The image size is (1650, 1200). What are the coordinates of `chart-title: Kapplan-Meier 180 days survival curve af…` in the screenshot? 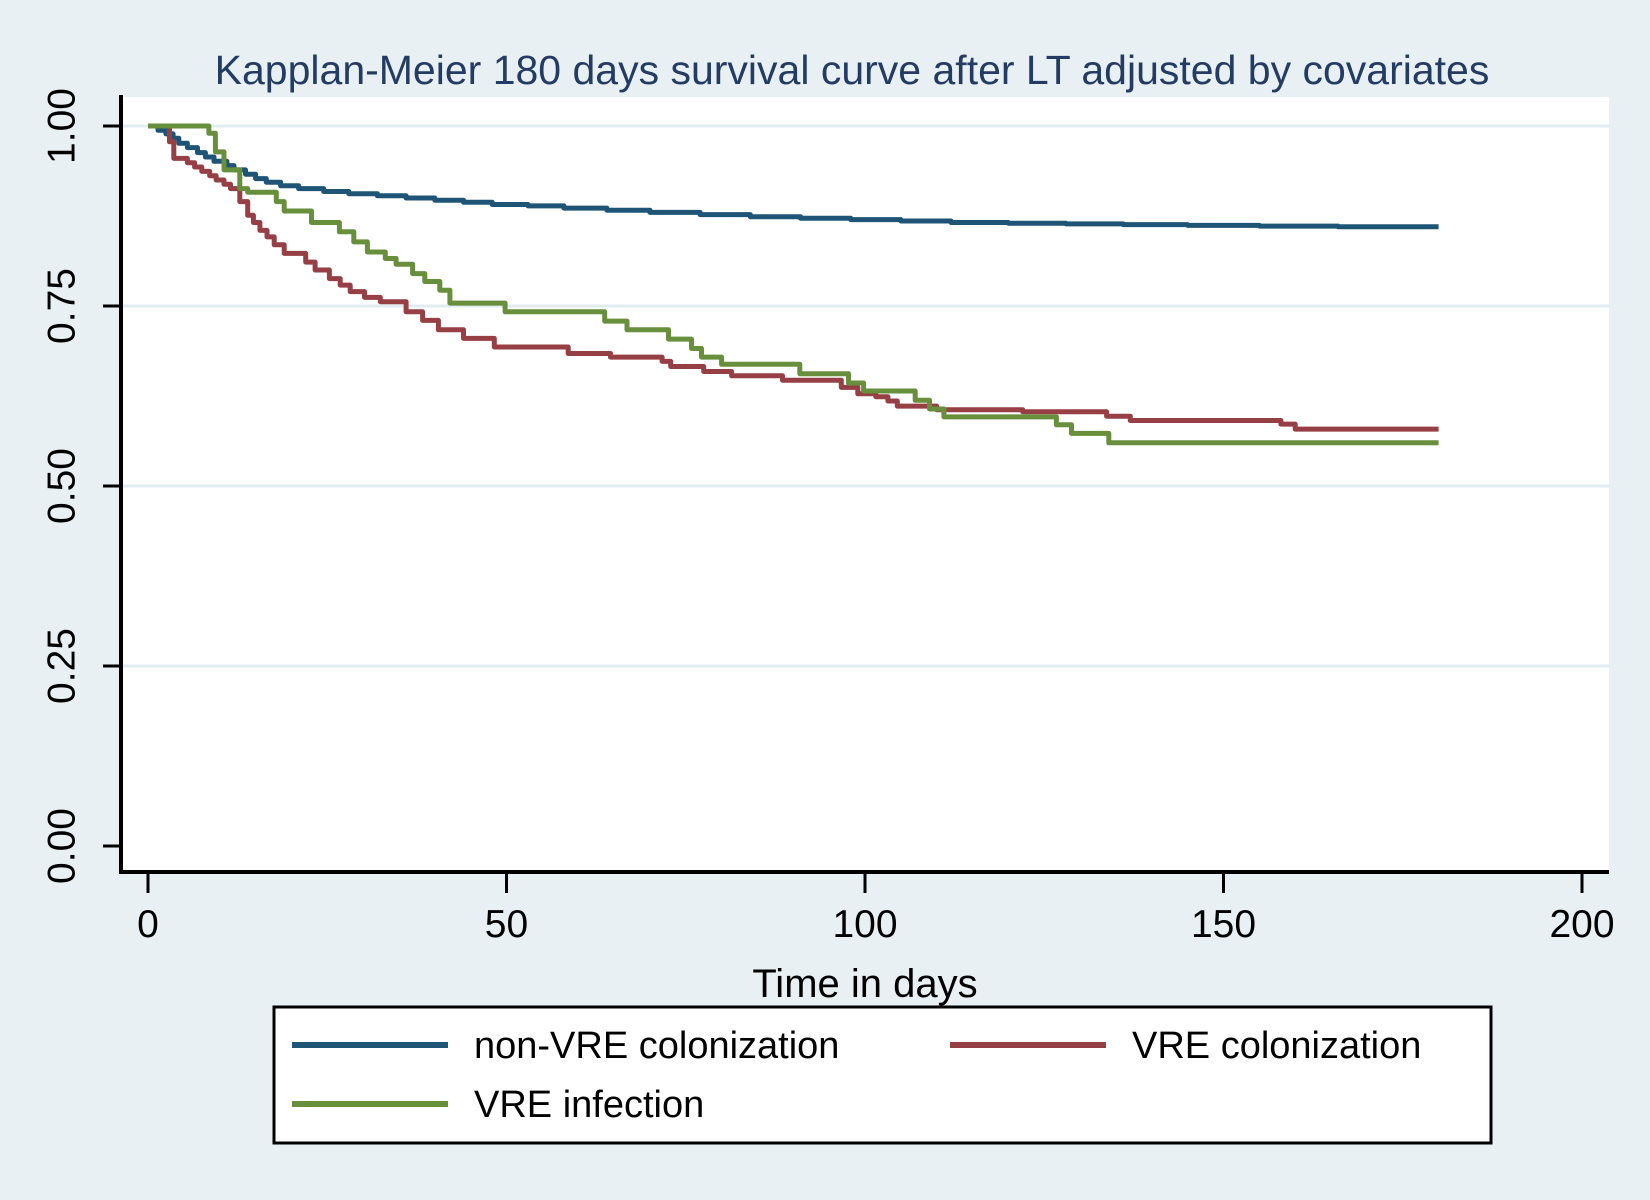 It's located at (852, 70).